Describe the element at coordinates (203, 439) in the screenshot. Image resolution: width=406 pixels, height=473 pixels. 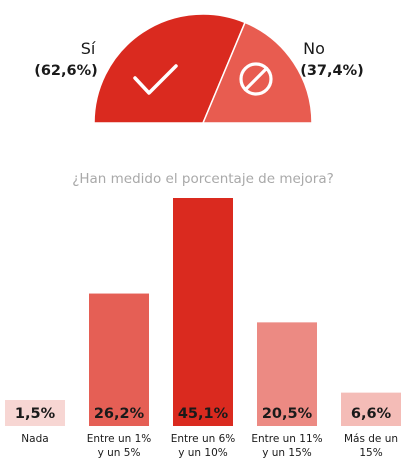
I see `bar-category-label-3: Entre un 6%` at that location.